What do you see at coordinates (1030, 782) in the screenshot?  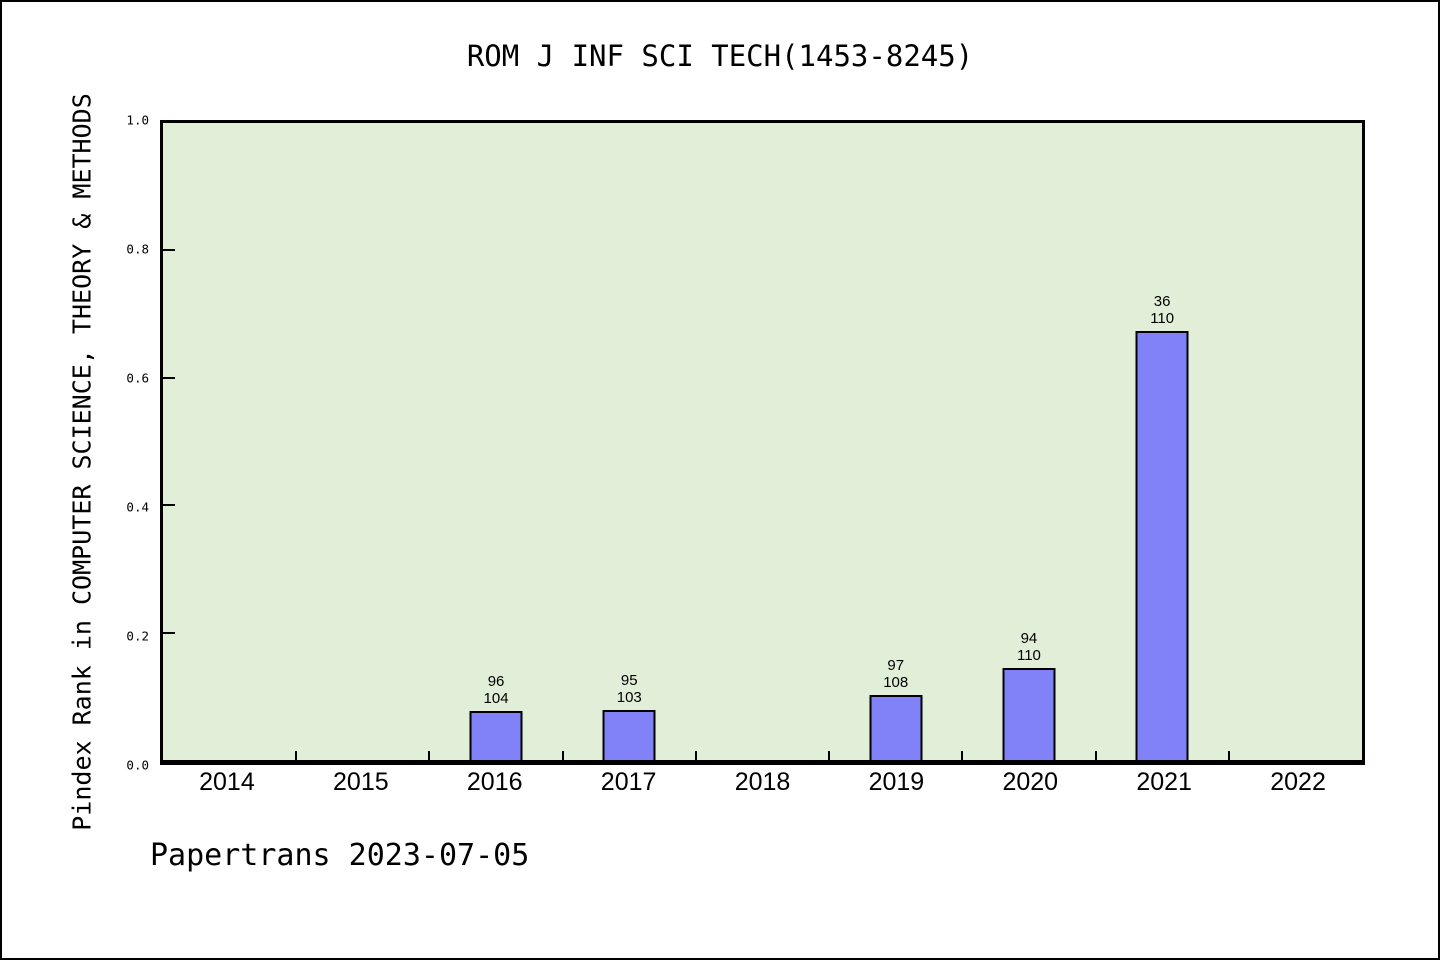 I see `x-tick-label: 2020` at bounding box center [1030, 782].